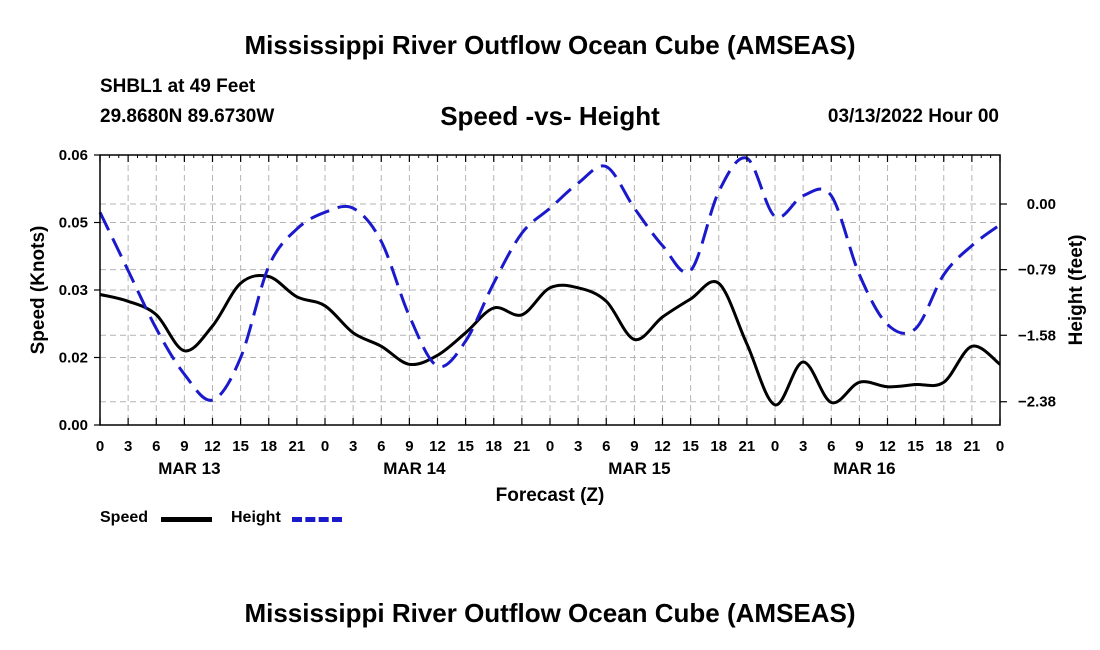 The width and height of the screenshot is (1100, 650). Describe the element at coordinates (639, 468) in the screenshot. I see `x-day-label: MAR 15` at that location.